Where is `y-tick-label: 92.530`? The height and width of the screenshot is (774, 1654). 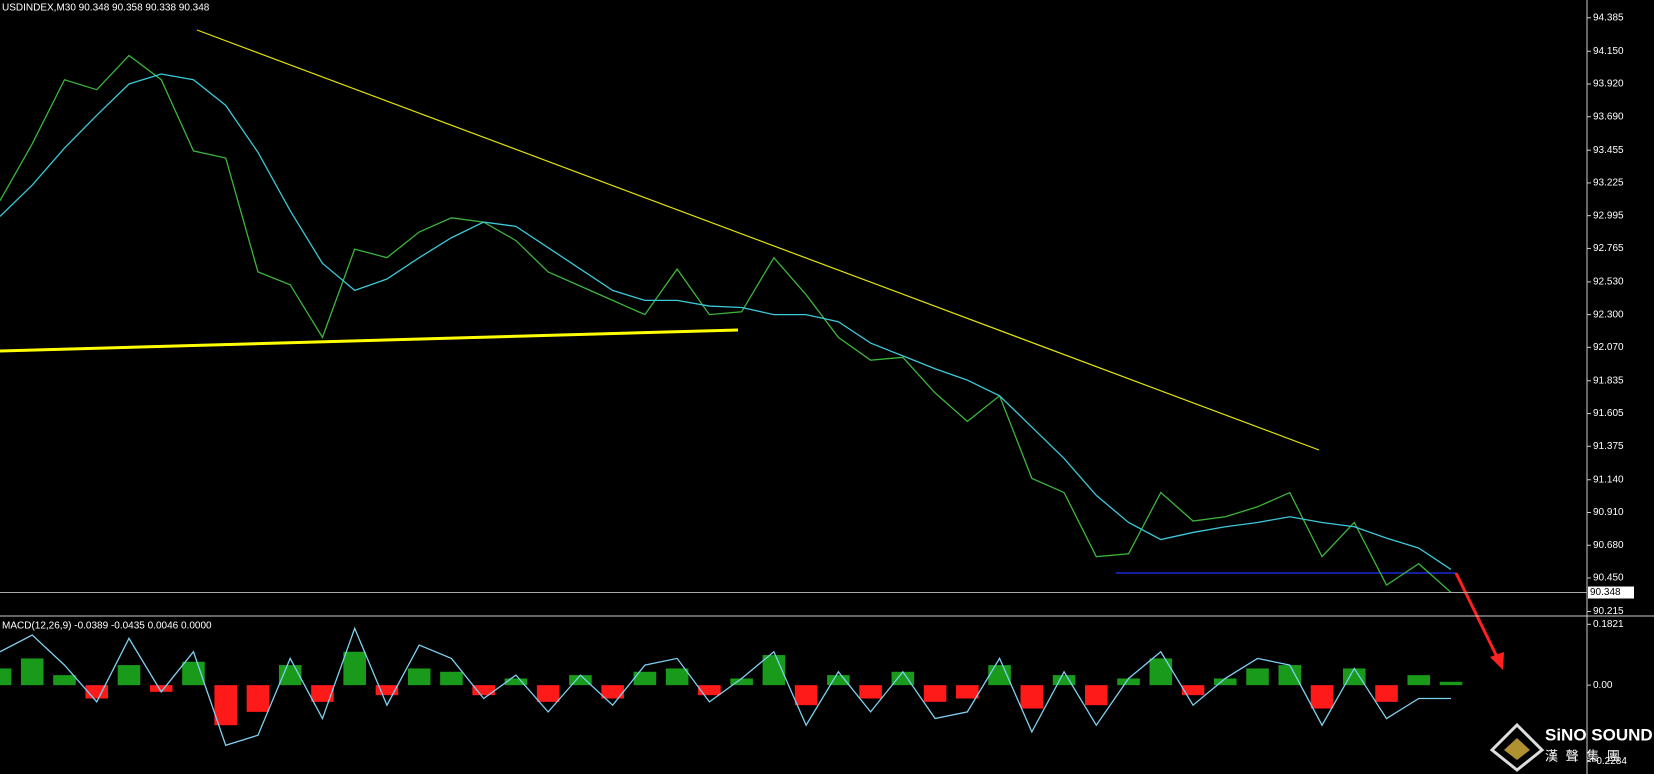
y-tick-label: 92.530 is located at coordinates (1608, 282).